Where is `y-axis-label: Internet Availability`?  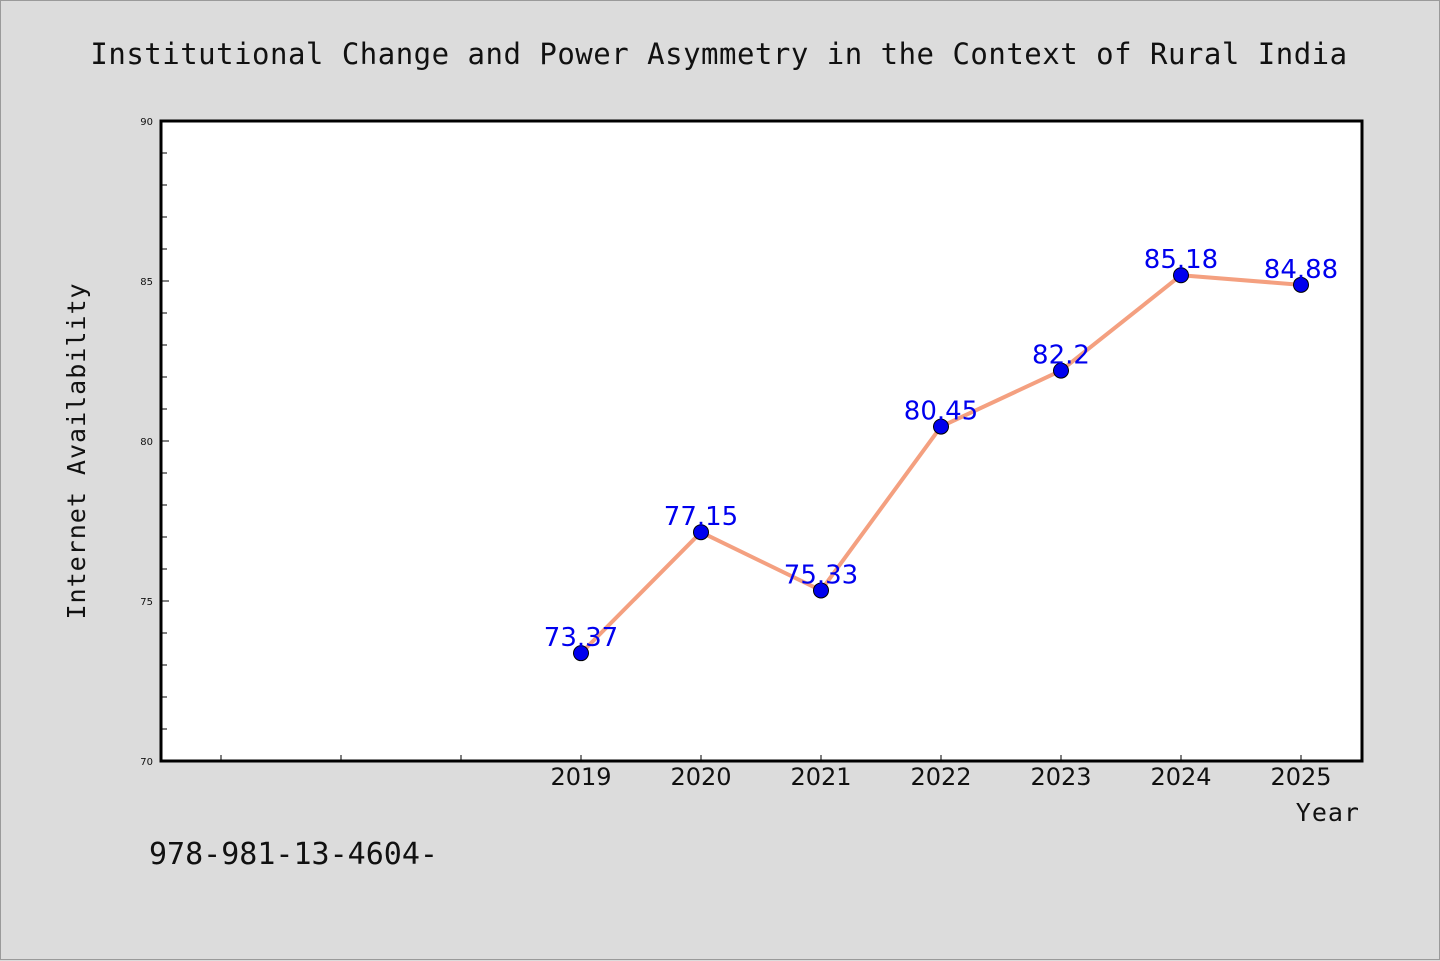 y-axis-label: Internet Availability is located at coordinates (76, 450).